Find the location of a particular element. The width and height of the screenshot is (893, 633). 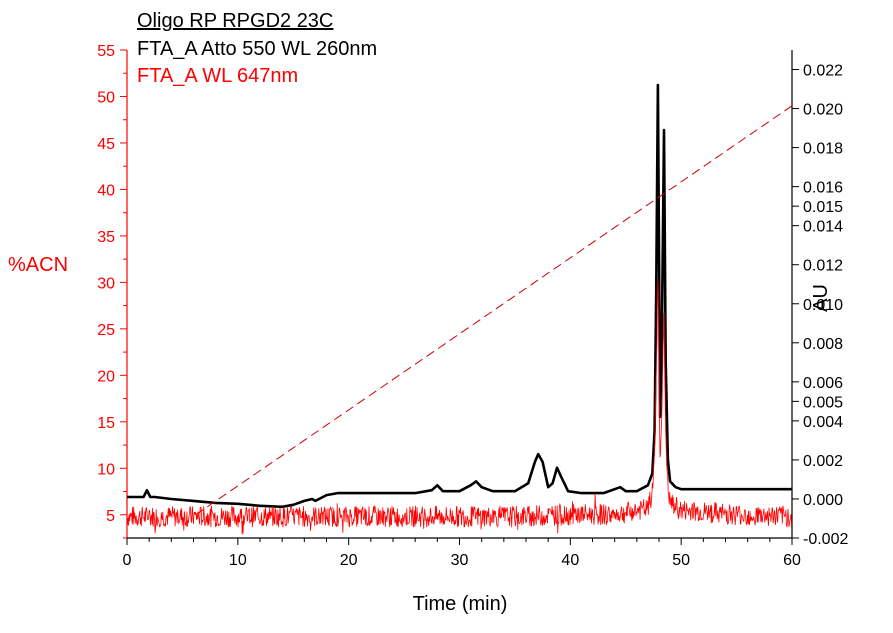

legend-entry-red-trace: FTA_A WL 647nm is located at coordinates (217, 76).